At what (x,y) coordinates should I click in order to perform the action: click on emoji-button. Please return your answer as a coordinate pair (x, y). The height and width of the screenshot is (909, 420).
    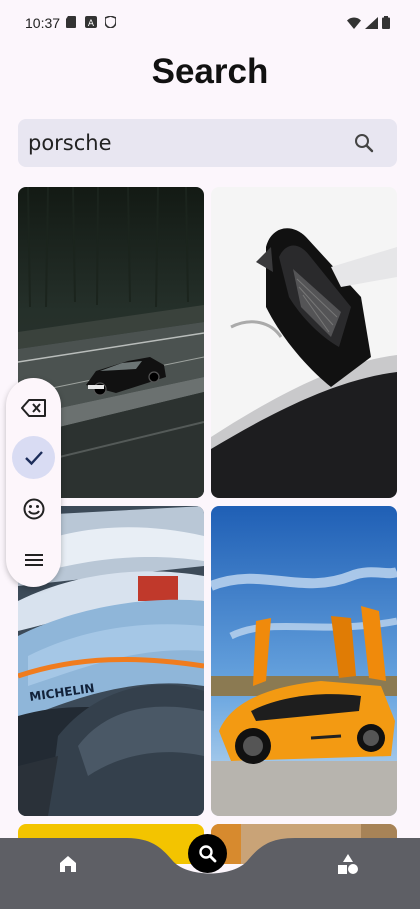
    Looking at the image, I should click on (33, 508).